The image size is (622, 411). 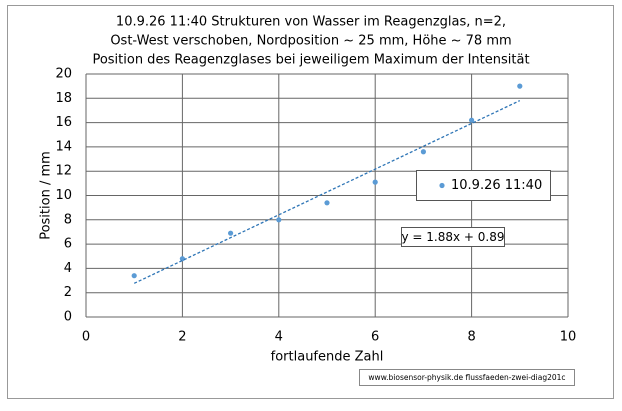 I want to click on y-tick-label: 0, so click(x=68, y=317).